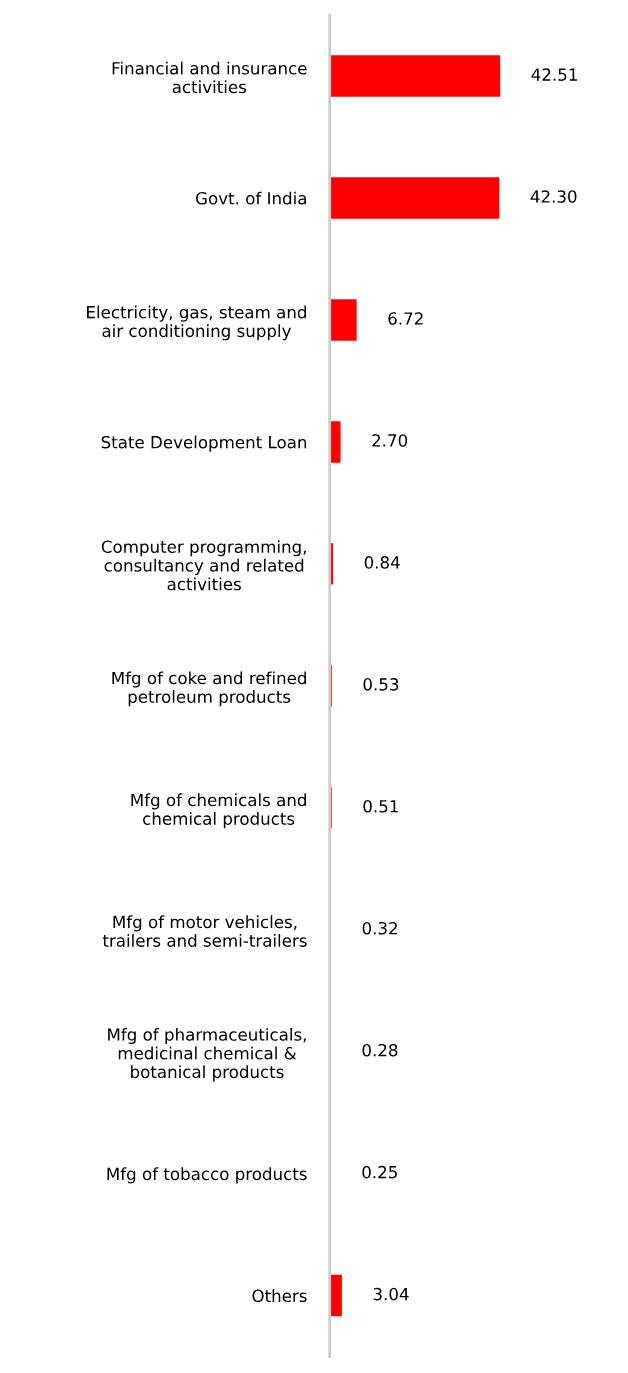  I want to click on y-tick-label: Electricity, gas, steam and air conditioning supply, so click(196, 323).